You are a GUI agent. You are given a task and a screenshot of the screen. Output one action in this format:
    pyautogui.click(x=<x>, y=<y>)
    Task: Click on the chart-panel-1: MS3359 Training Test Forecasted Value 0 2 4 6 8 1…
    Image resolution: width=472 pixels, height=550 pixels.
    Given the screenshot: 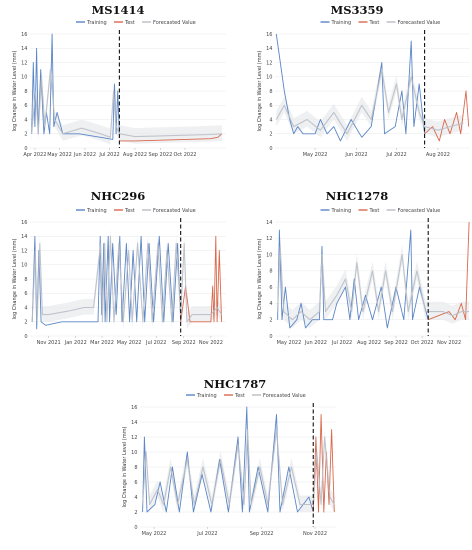 What is the action you would take?
    pyautogui.click(x=363, y=80)
    